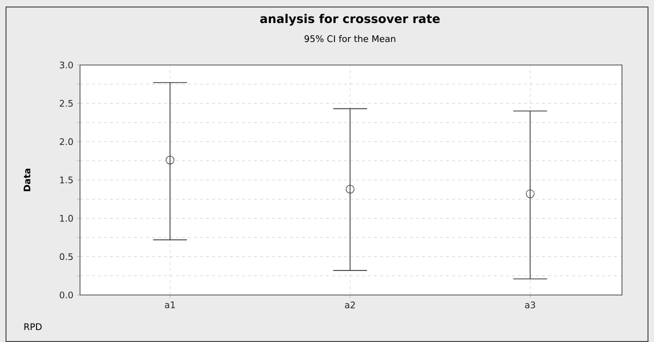 The height and width of the screenshot is (342, 654). Describe the element at coordinates (66, 295) in the screenshot. I see `y-tick-label: 0.0` at that location.